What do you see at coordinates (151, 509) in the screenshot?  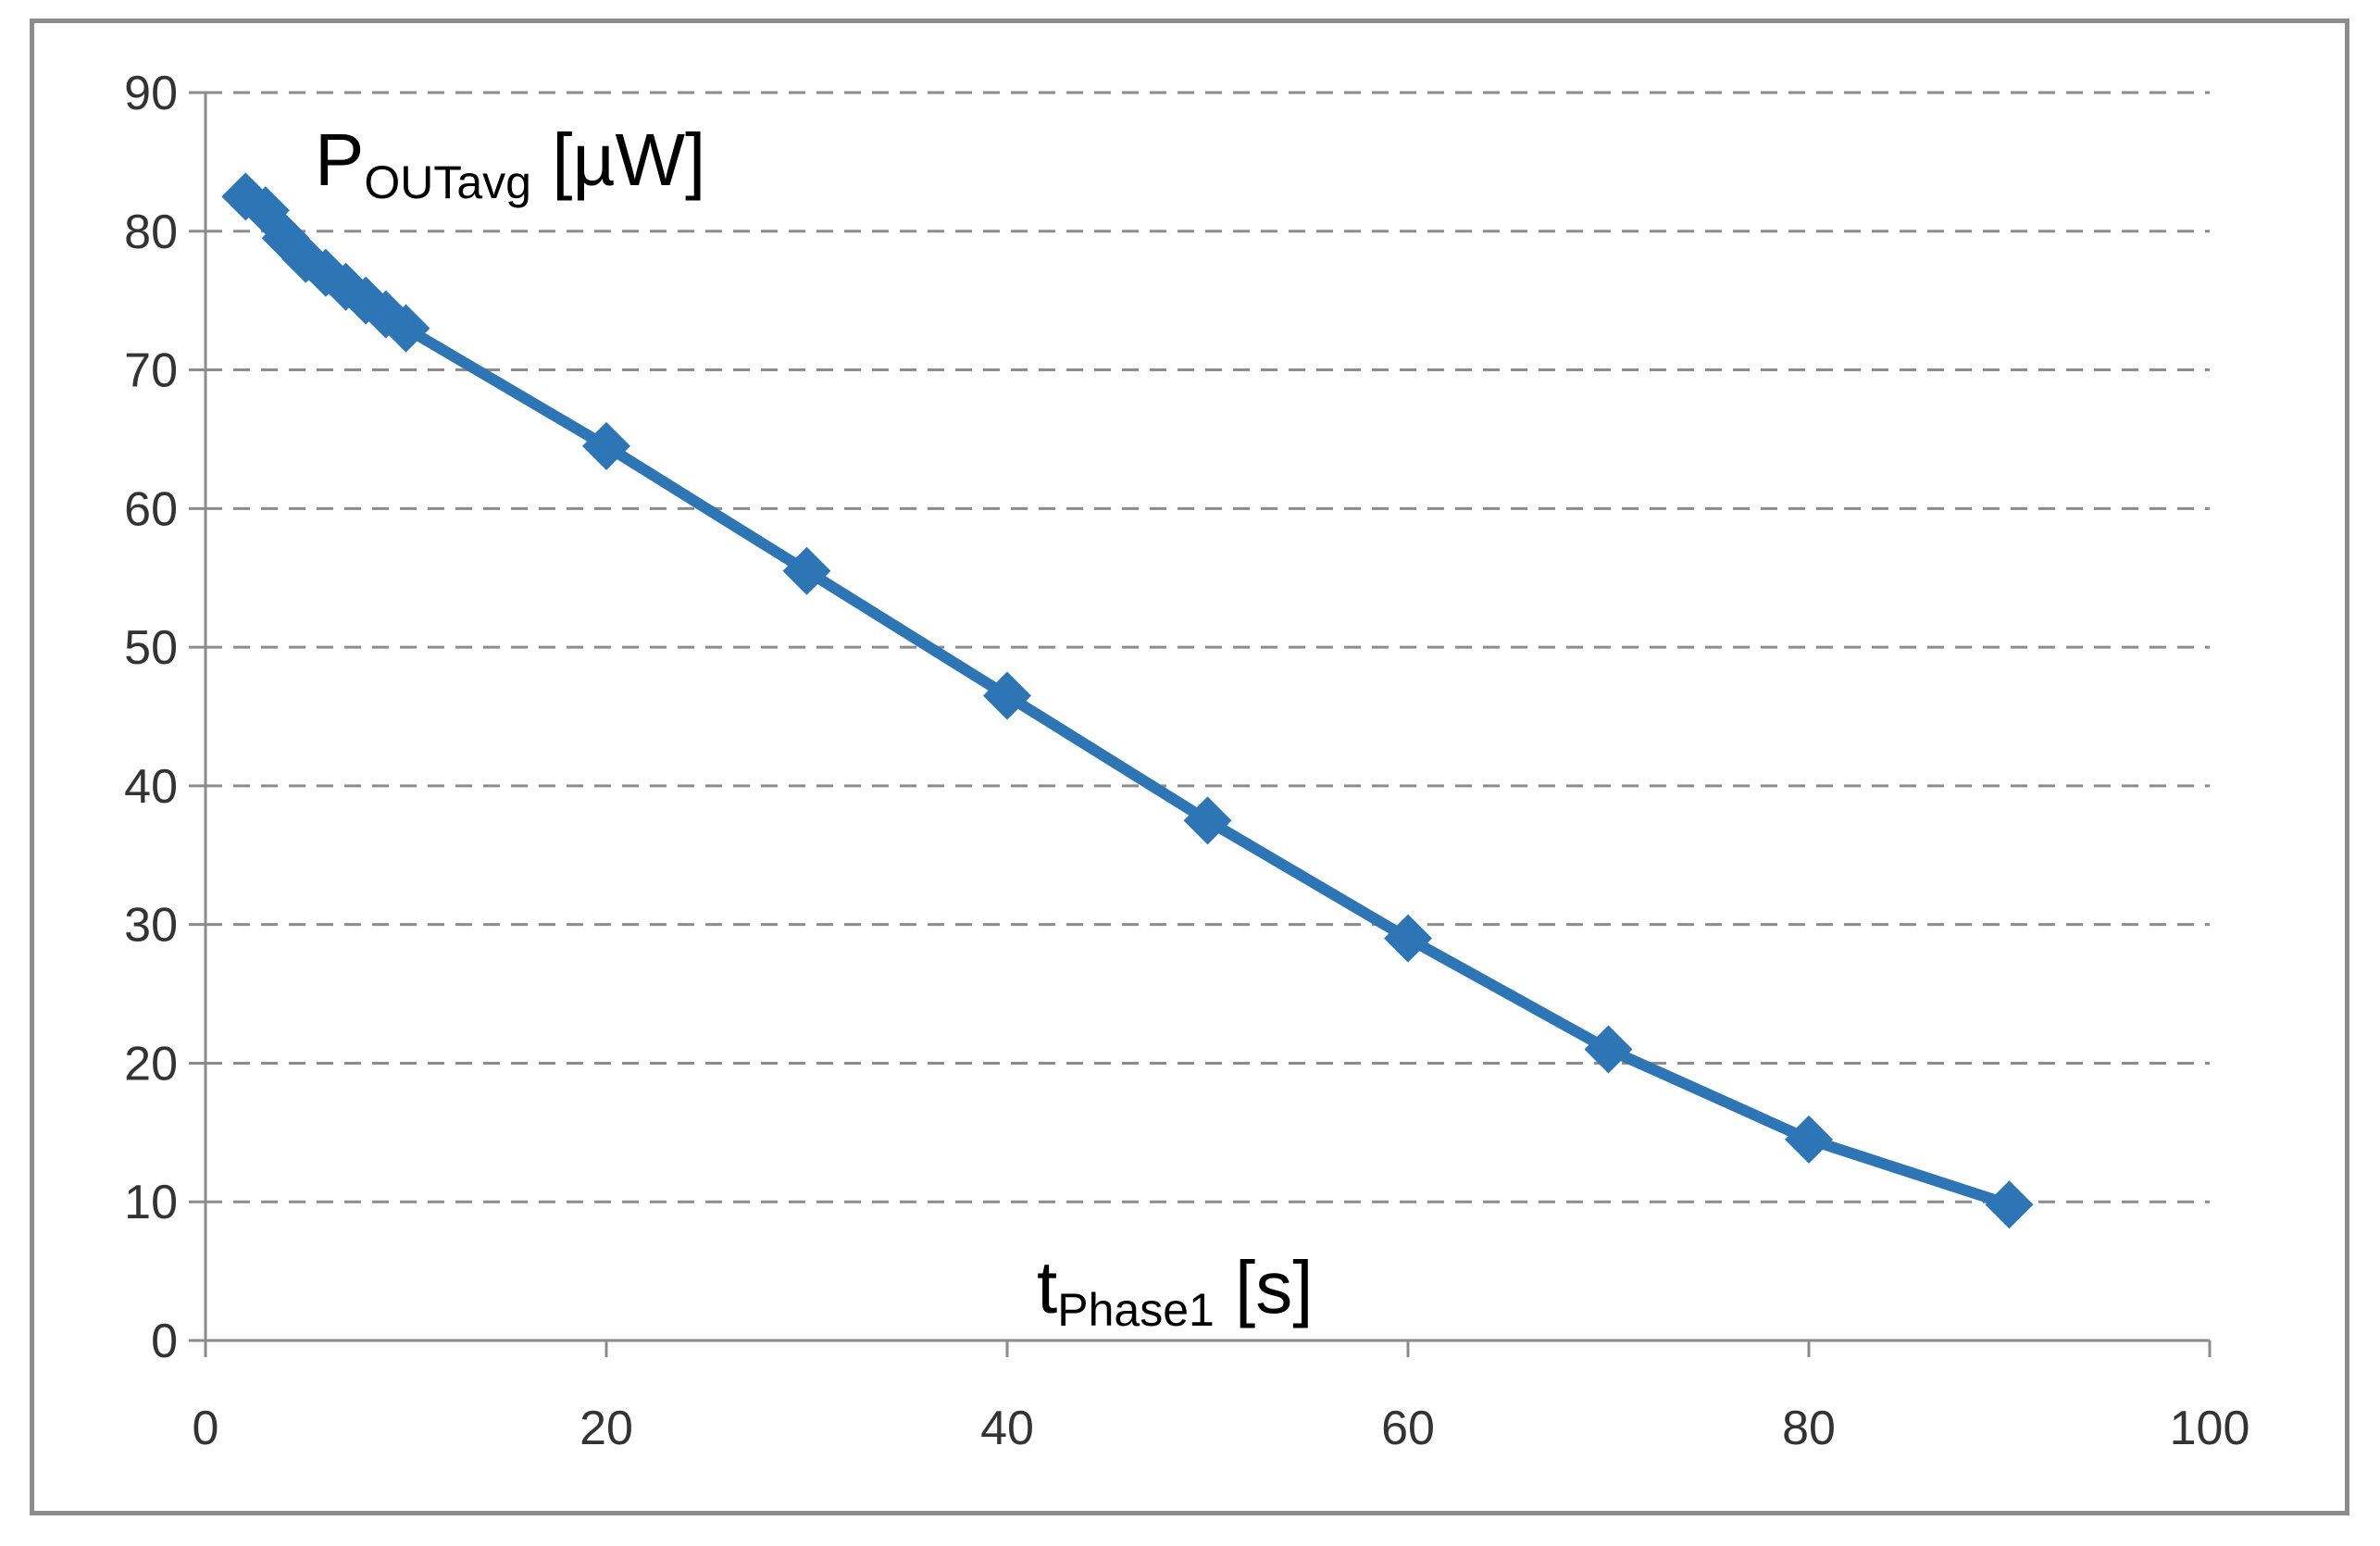 I see `y-tick-label-60: 60` at bounding box center [151, 509].